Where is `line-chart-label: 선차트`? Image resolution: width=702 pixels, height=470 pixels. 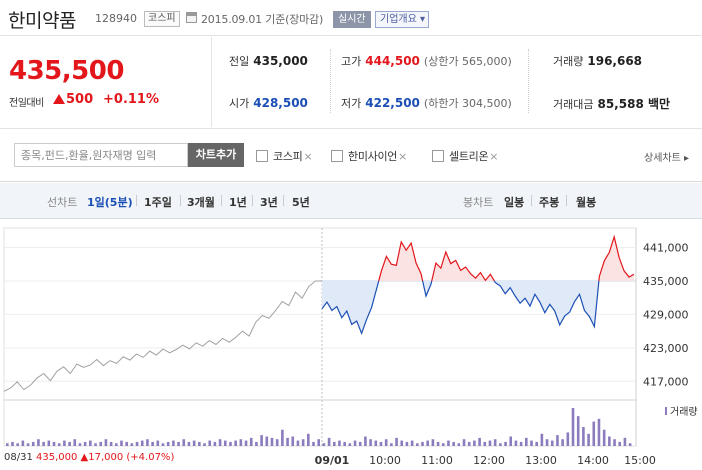 line-chart-label: 선차트 is located at coordinates (62, 202).